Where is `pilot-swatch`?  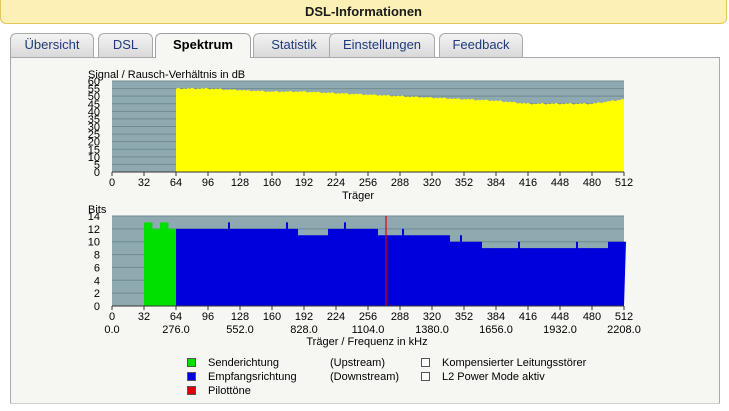
pilot-swatch is located at coordinates (191, 390).